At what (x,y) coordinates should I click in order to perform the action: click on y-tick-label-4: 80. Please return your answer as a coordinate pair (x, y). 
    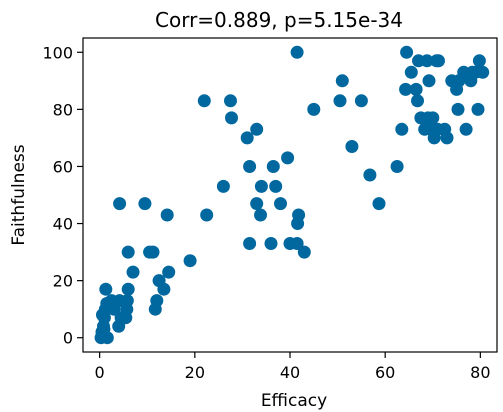
    Looking at the image, I should click on (63, 109).